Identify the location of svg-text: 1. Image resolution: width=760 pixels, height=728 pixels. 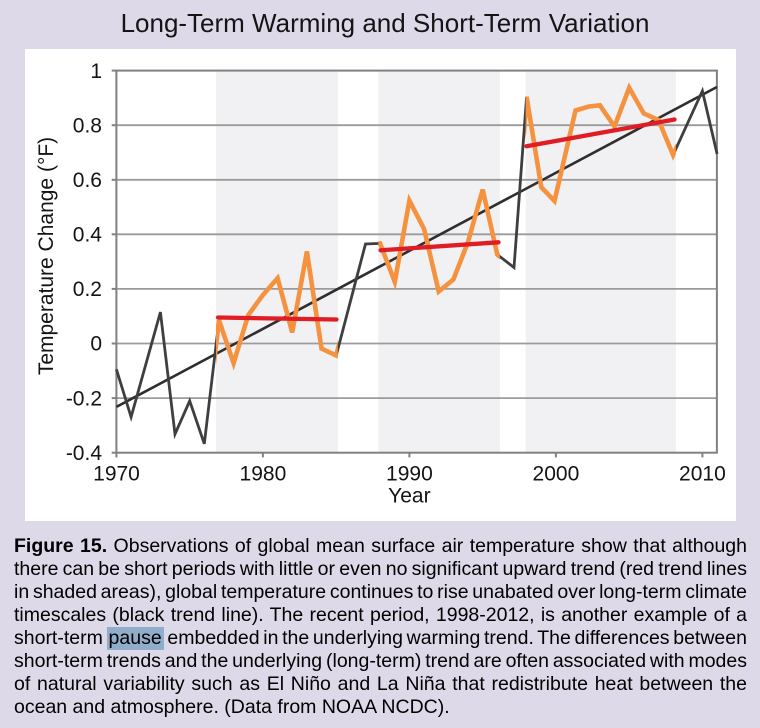
(96, 71).